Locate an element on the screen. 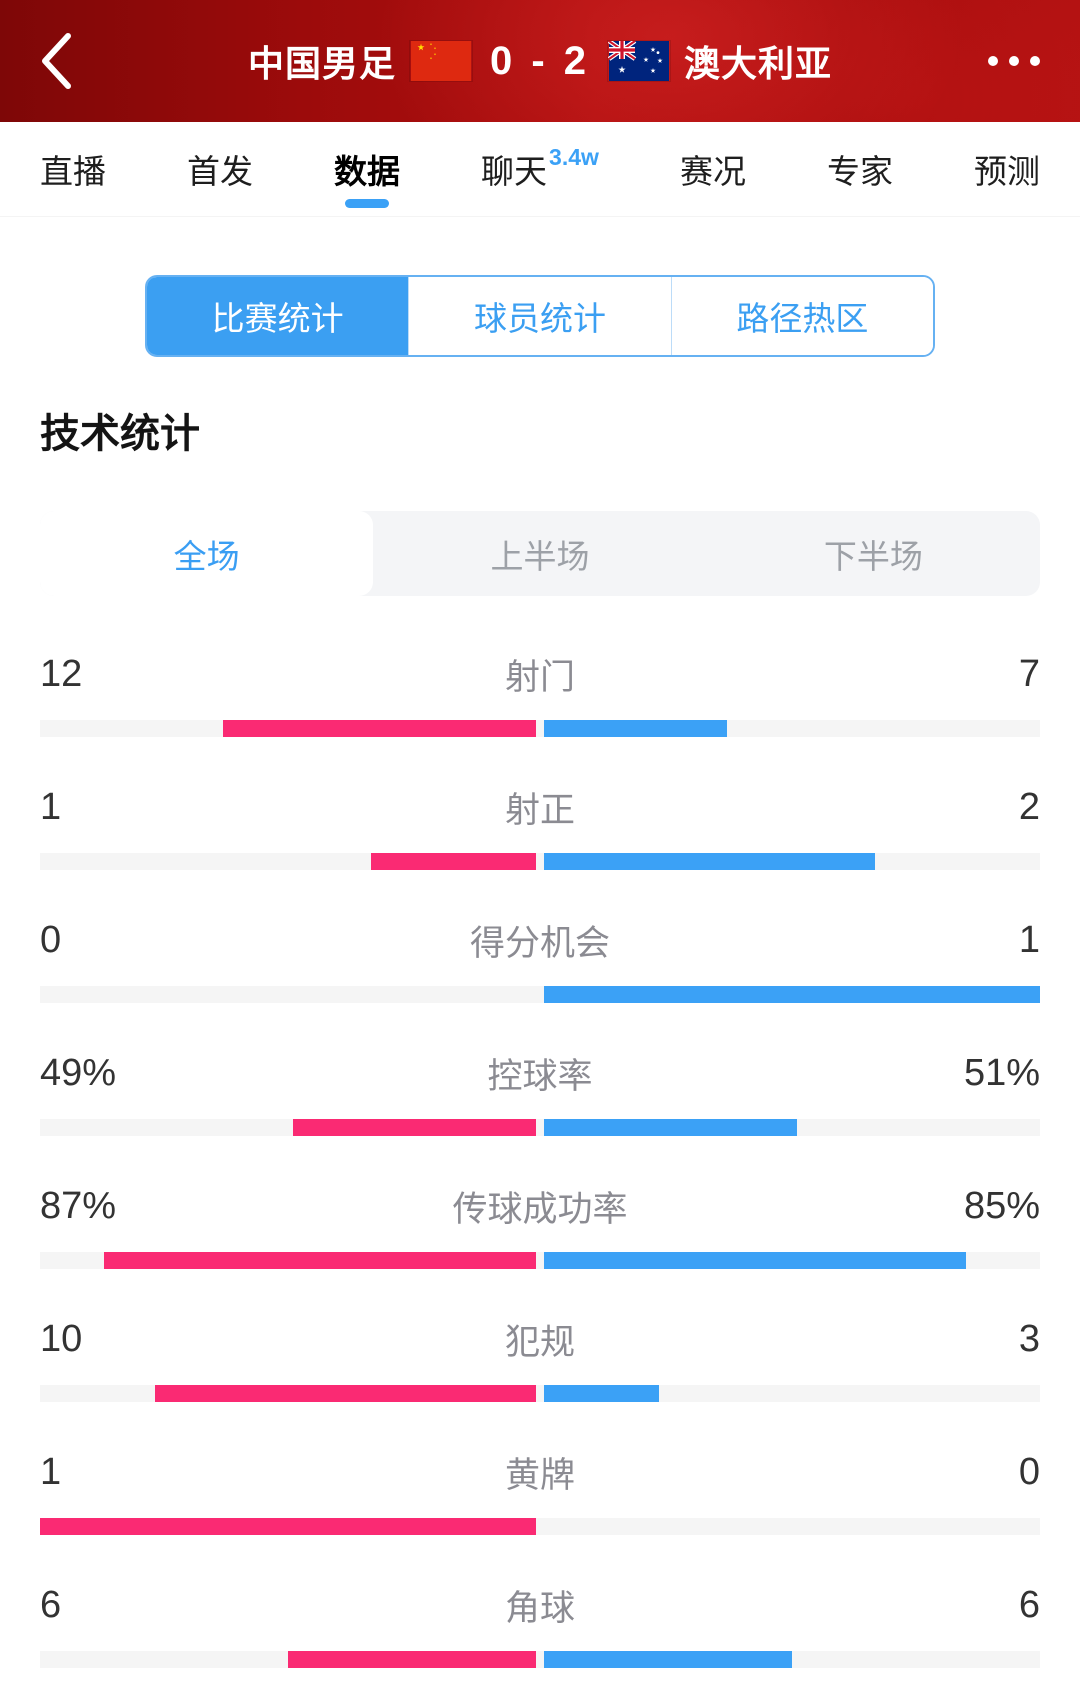  stat-tab-label: 球员统计 is located at coordinates (539, 318).